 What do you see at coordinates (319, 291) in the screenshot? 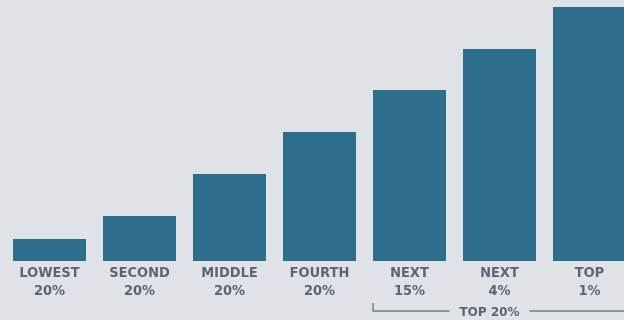
I see `category-share-4: 20%` at bounding box center [319, 291].